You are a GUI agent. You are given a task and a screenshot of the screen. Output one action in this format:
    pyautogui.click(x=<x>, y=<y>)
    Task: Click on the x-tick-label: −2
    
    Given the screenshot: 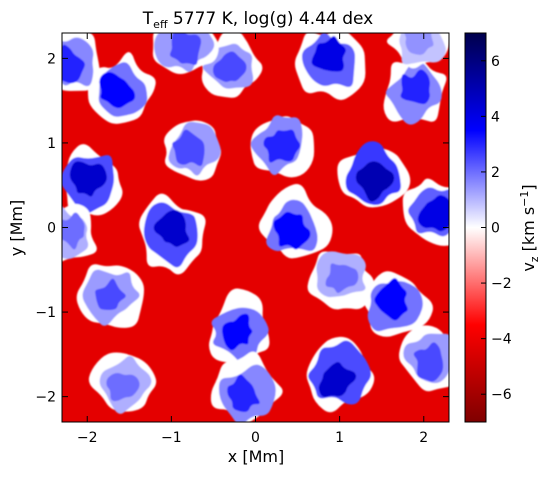 What is the action you would take?
    pyautogui.click(x=87, y=438)
    